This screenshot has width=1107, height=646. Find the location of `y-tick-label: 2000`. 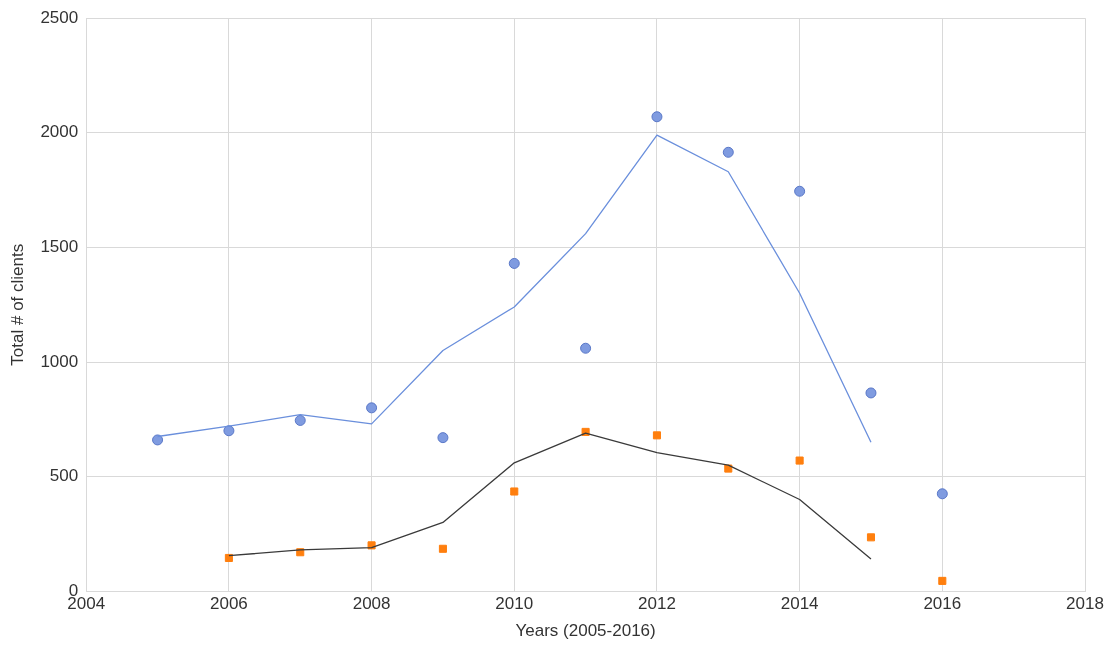

y-tick-label: 2000 is located at coordinates (59, 132).